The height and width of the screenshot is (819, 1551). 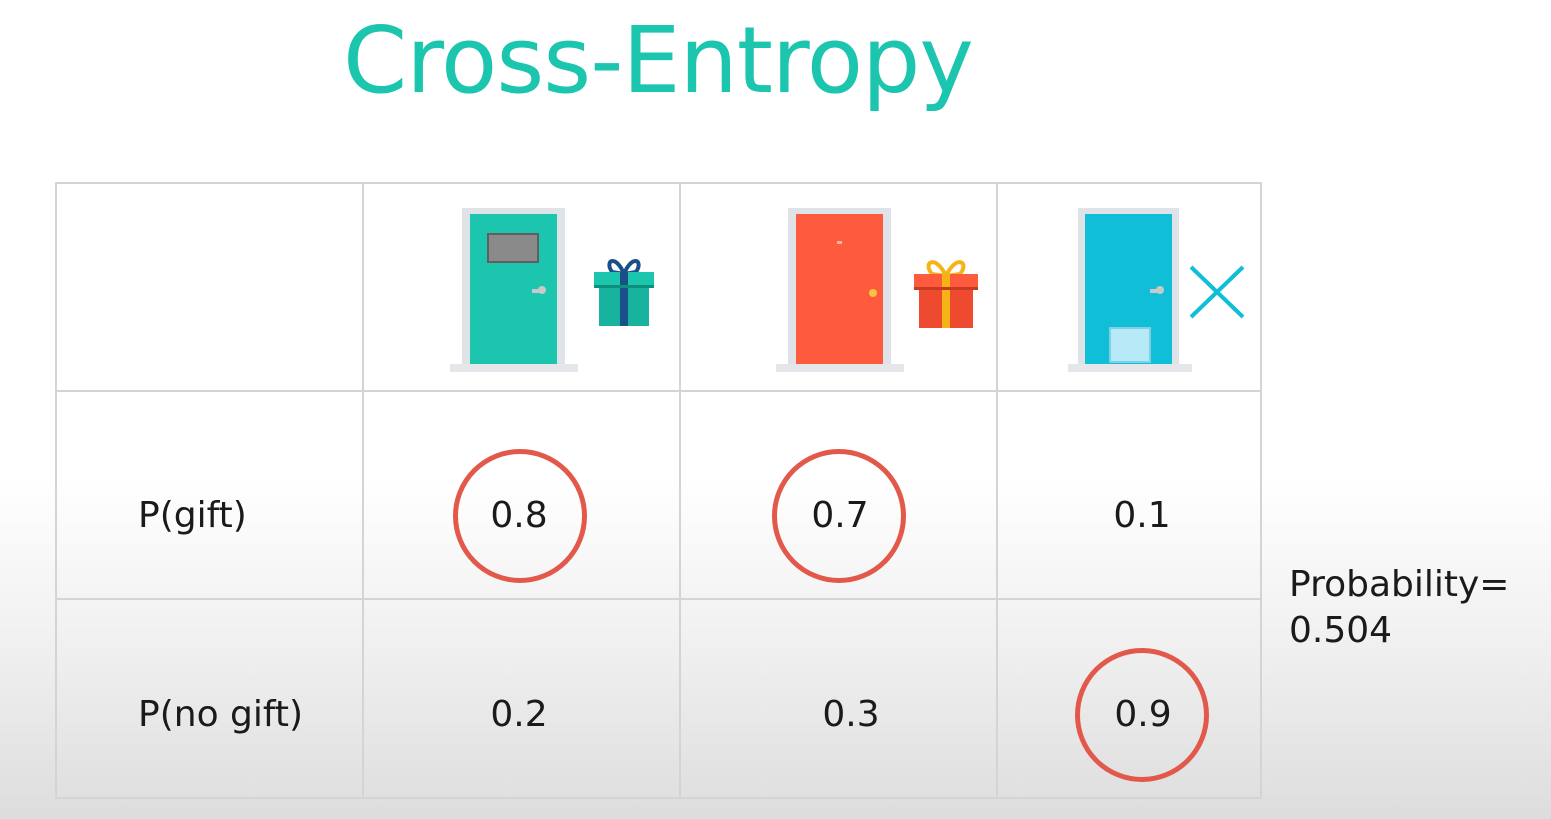 I want to click on blue-door-icon, so click(x=1130, y=290).